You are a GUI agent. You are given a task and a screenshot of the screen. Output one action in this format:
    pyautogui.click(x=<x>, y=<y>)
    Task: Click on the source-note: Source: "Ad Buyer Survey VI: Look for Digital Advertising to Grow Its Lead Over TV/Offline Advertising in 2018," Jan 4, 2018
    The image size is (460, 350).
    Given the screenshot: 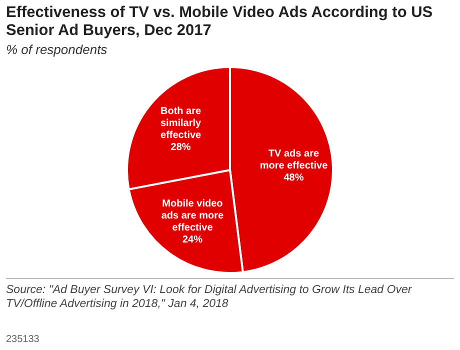 What is the action you would take?
    pyautogui.click(x=209, y=297)
    